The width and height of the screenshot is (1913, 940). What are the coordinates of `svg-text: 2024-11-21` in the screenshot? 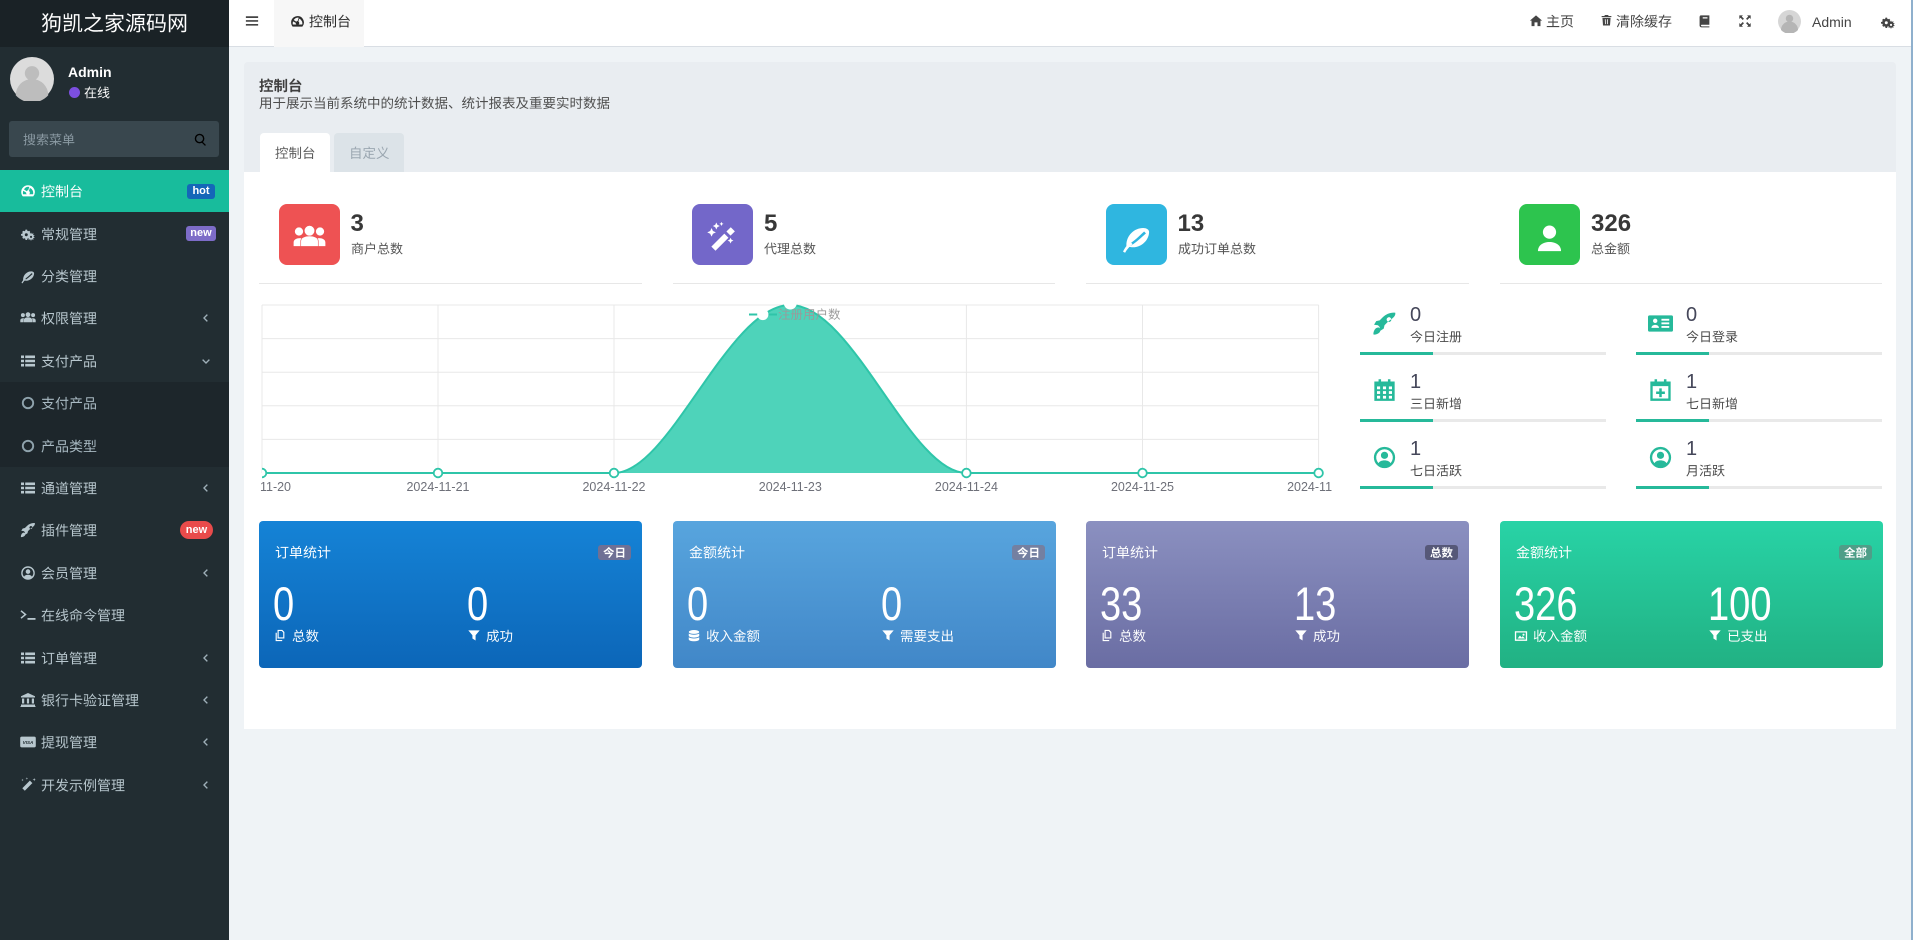 It's located at (437, 487).